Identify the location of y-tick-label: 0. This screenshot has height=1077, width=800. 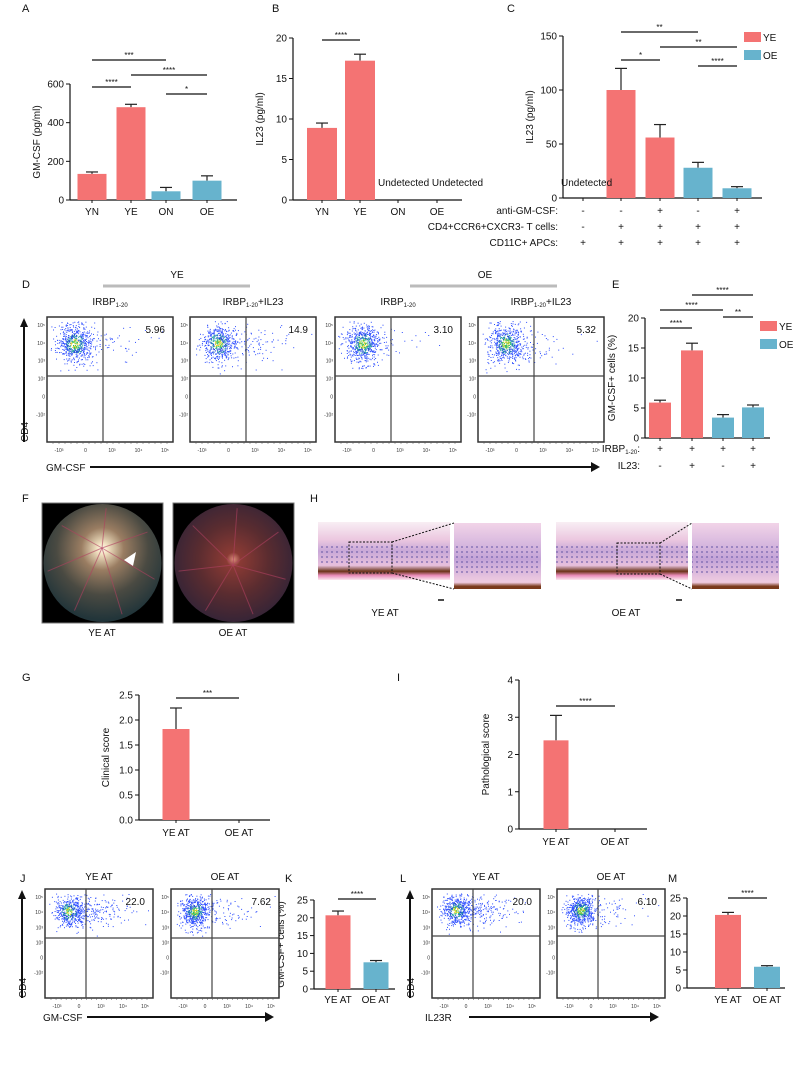
(678, 989).